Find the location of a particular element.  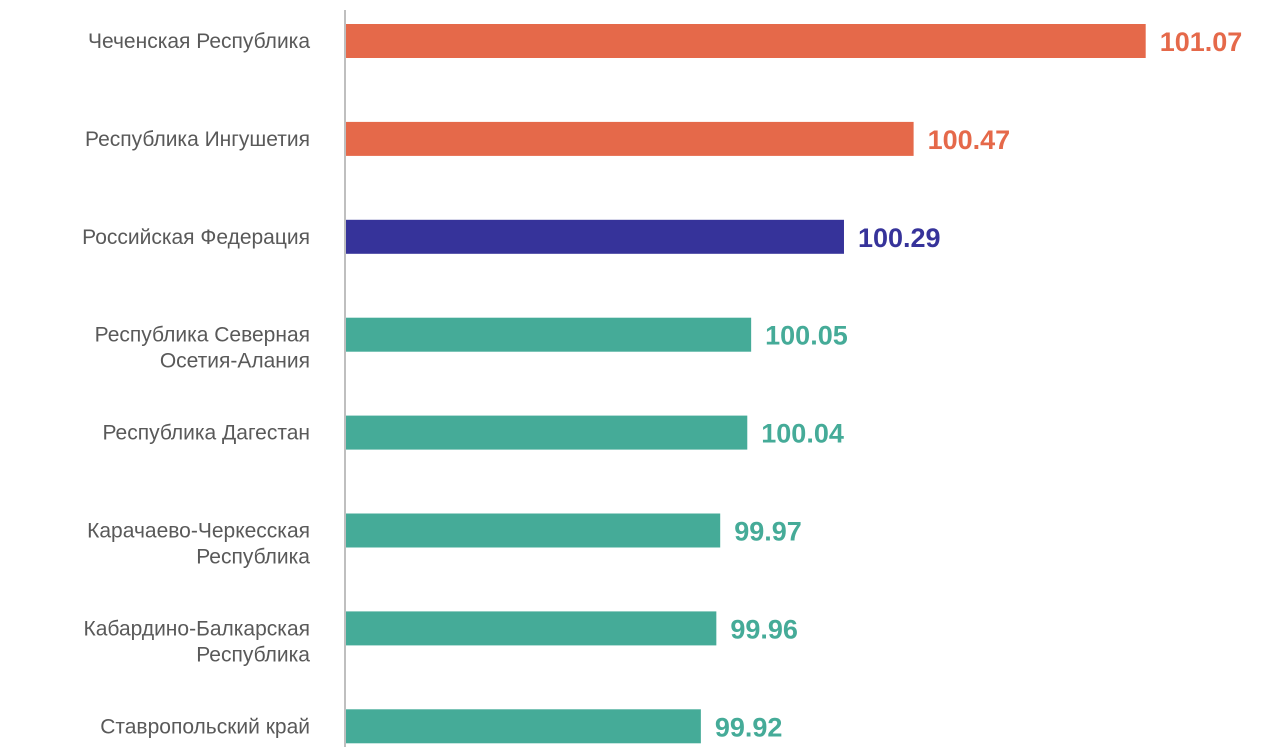

value-label: 101.07 is located at coordinates (1201, 42).